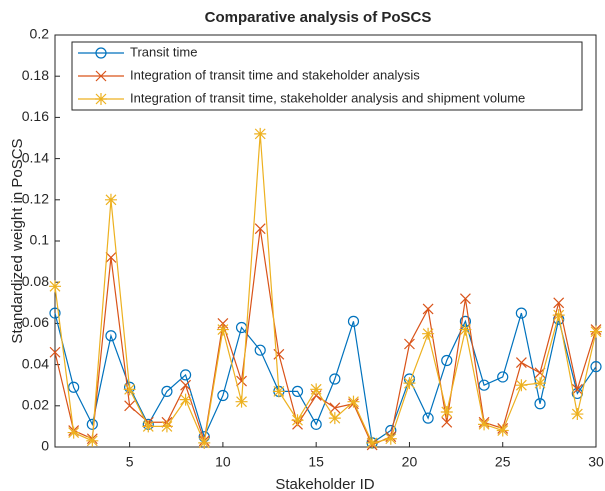 The width and height of the screenshot is (605, 491). I want to click on y-tick-label: 0.2, so click(40, 34).